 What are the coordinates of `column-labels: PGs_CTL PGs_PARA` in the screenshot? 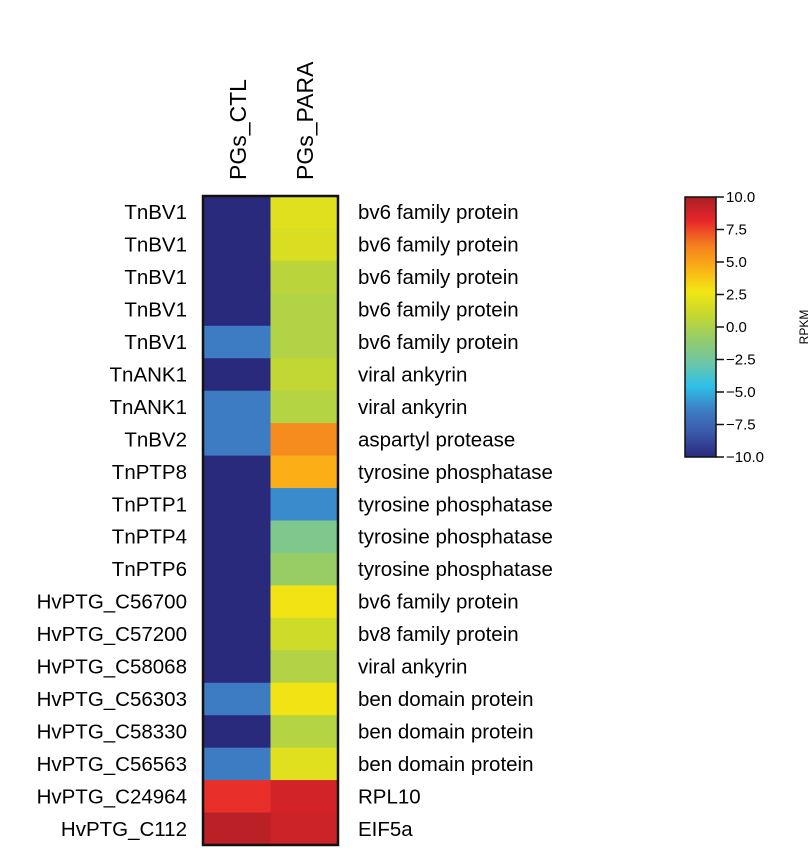 It's located at (271, 120).